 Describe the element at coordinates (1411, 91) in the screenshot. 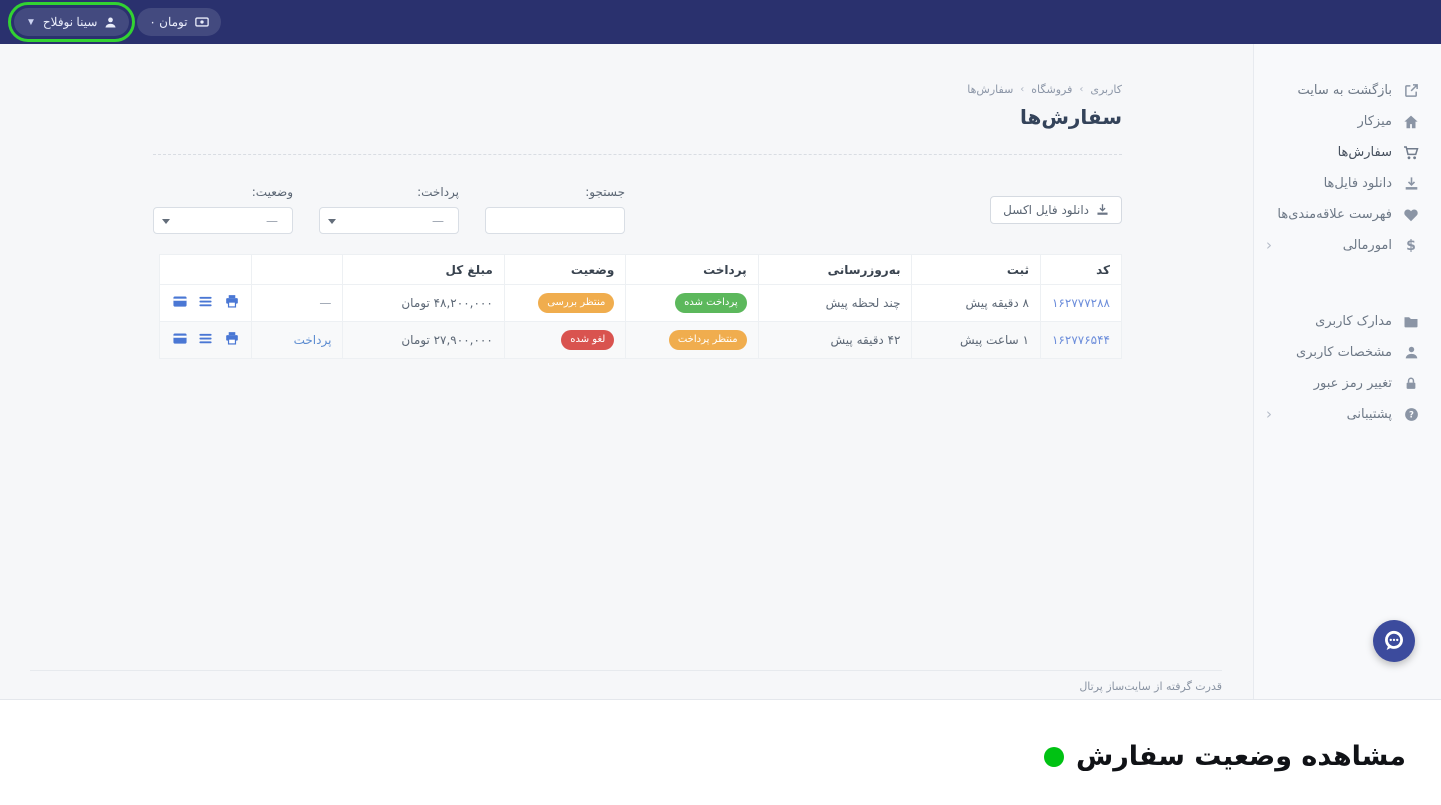

I see `external-link-icon` at that location.